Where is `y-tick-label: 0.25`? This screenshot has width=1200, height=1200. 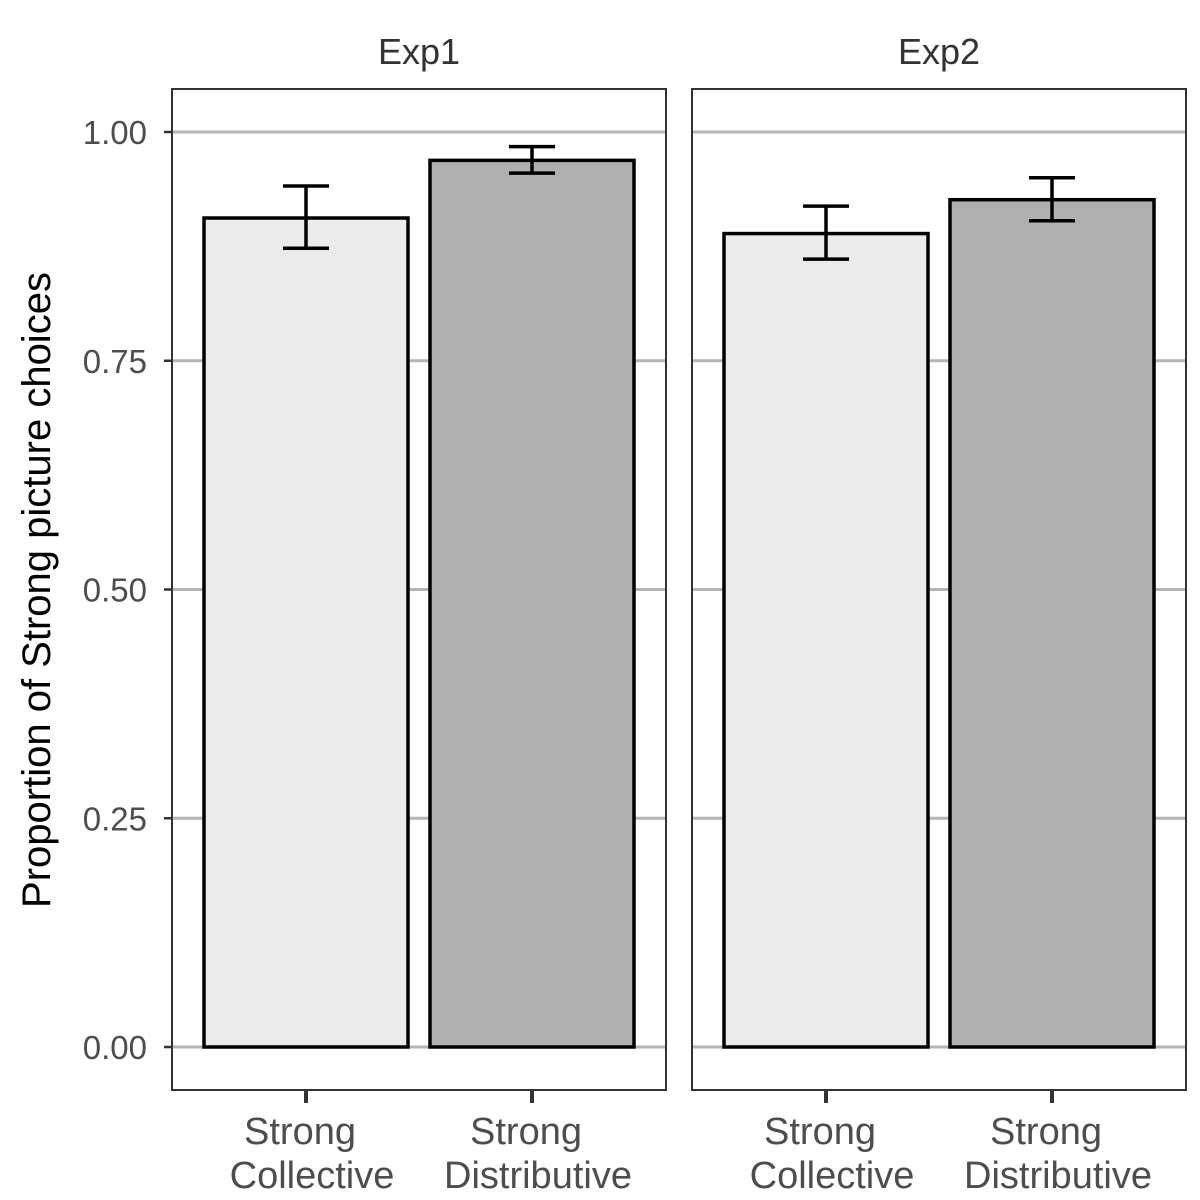 y-tick-label: 0.25 is located at coordinates (115, 818).